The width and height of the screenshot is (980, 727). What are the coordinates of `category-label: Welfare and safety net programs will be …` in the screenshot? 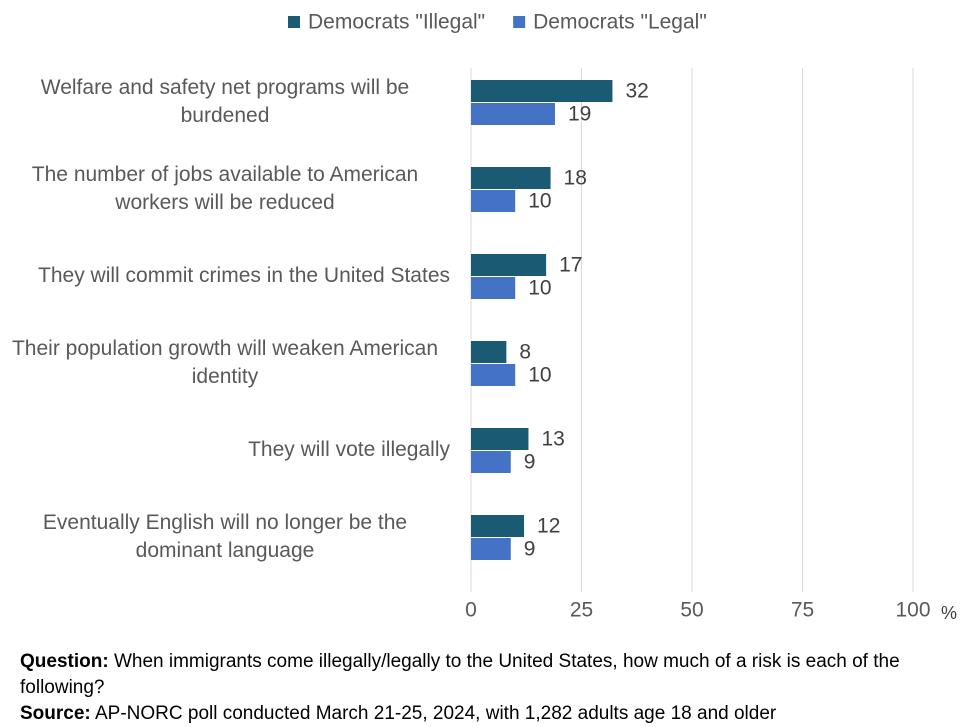 It's located at (225, 102).